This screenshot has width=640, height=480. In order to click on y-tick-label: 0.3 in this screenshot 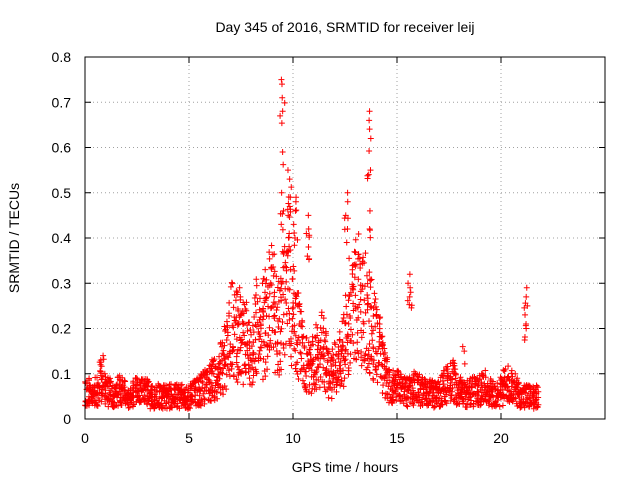, I will do `click(62, 283)`.